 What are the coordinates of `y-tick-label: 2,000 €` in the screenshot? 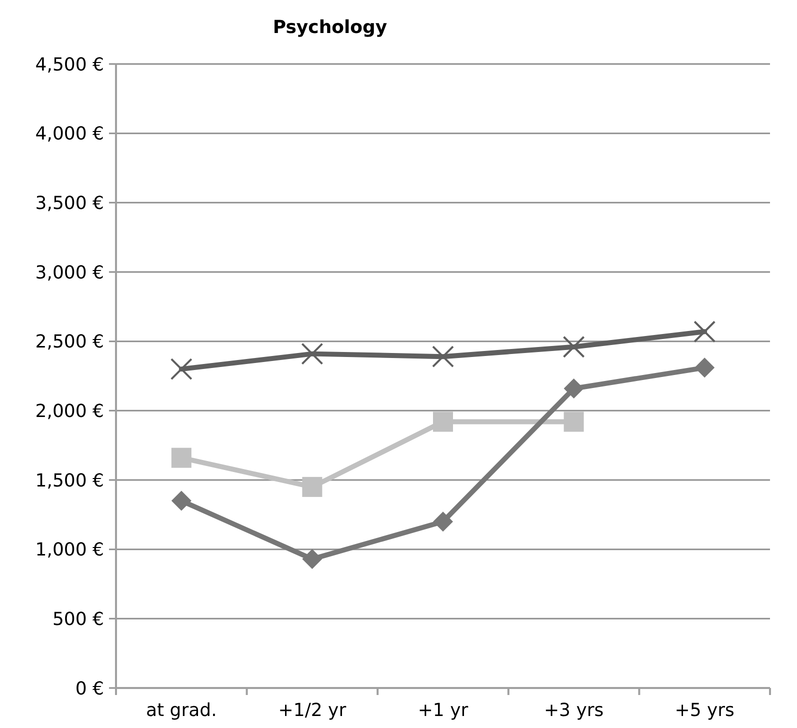 It's located at (69, 411).